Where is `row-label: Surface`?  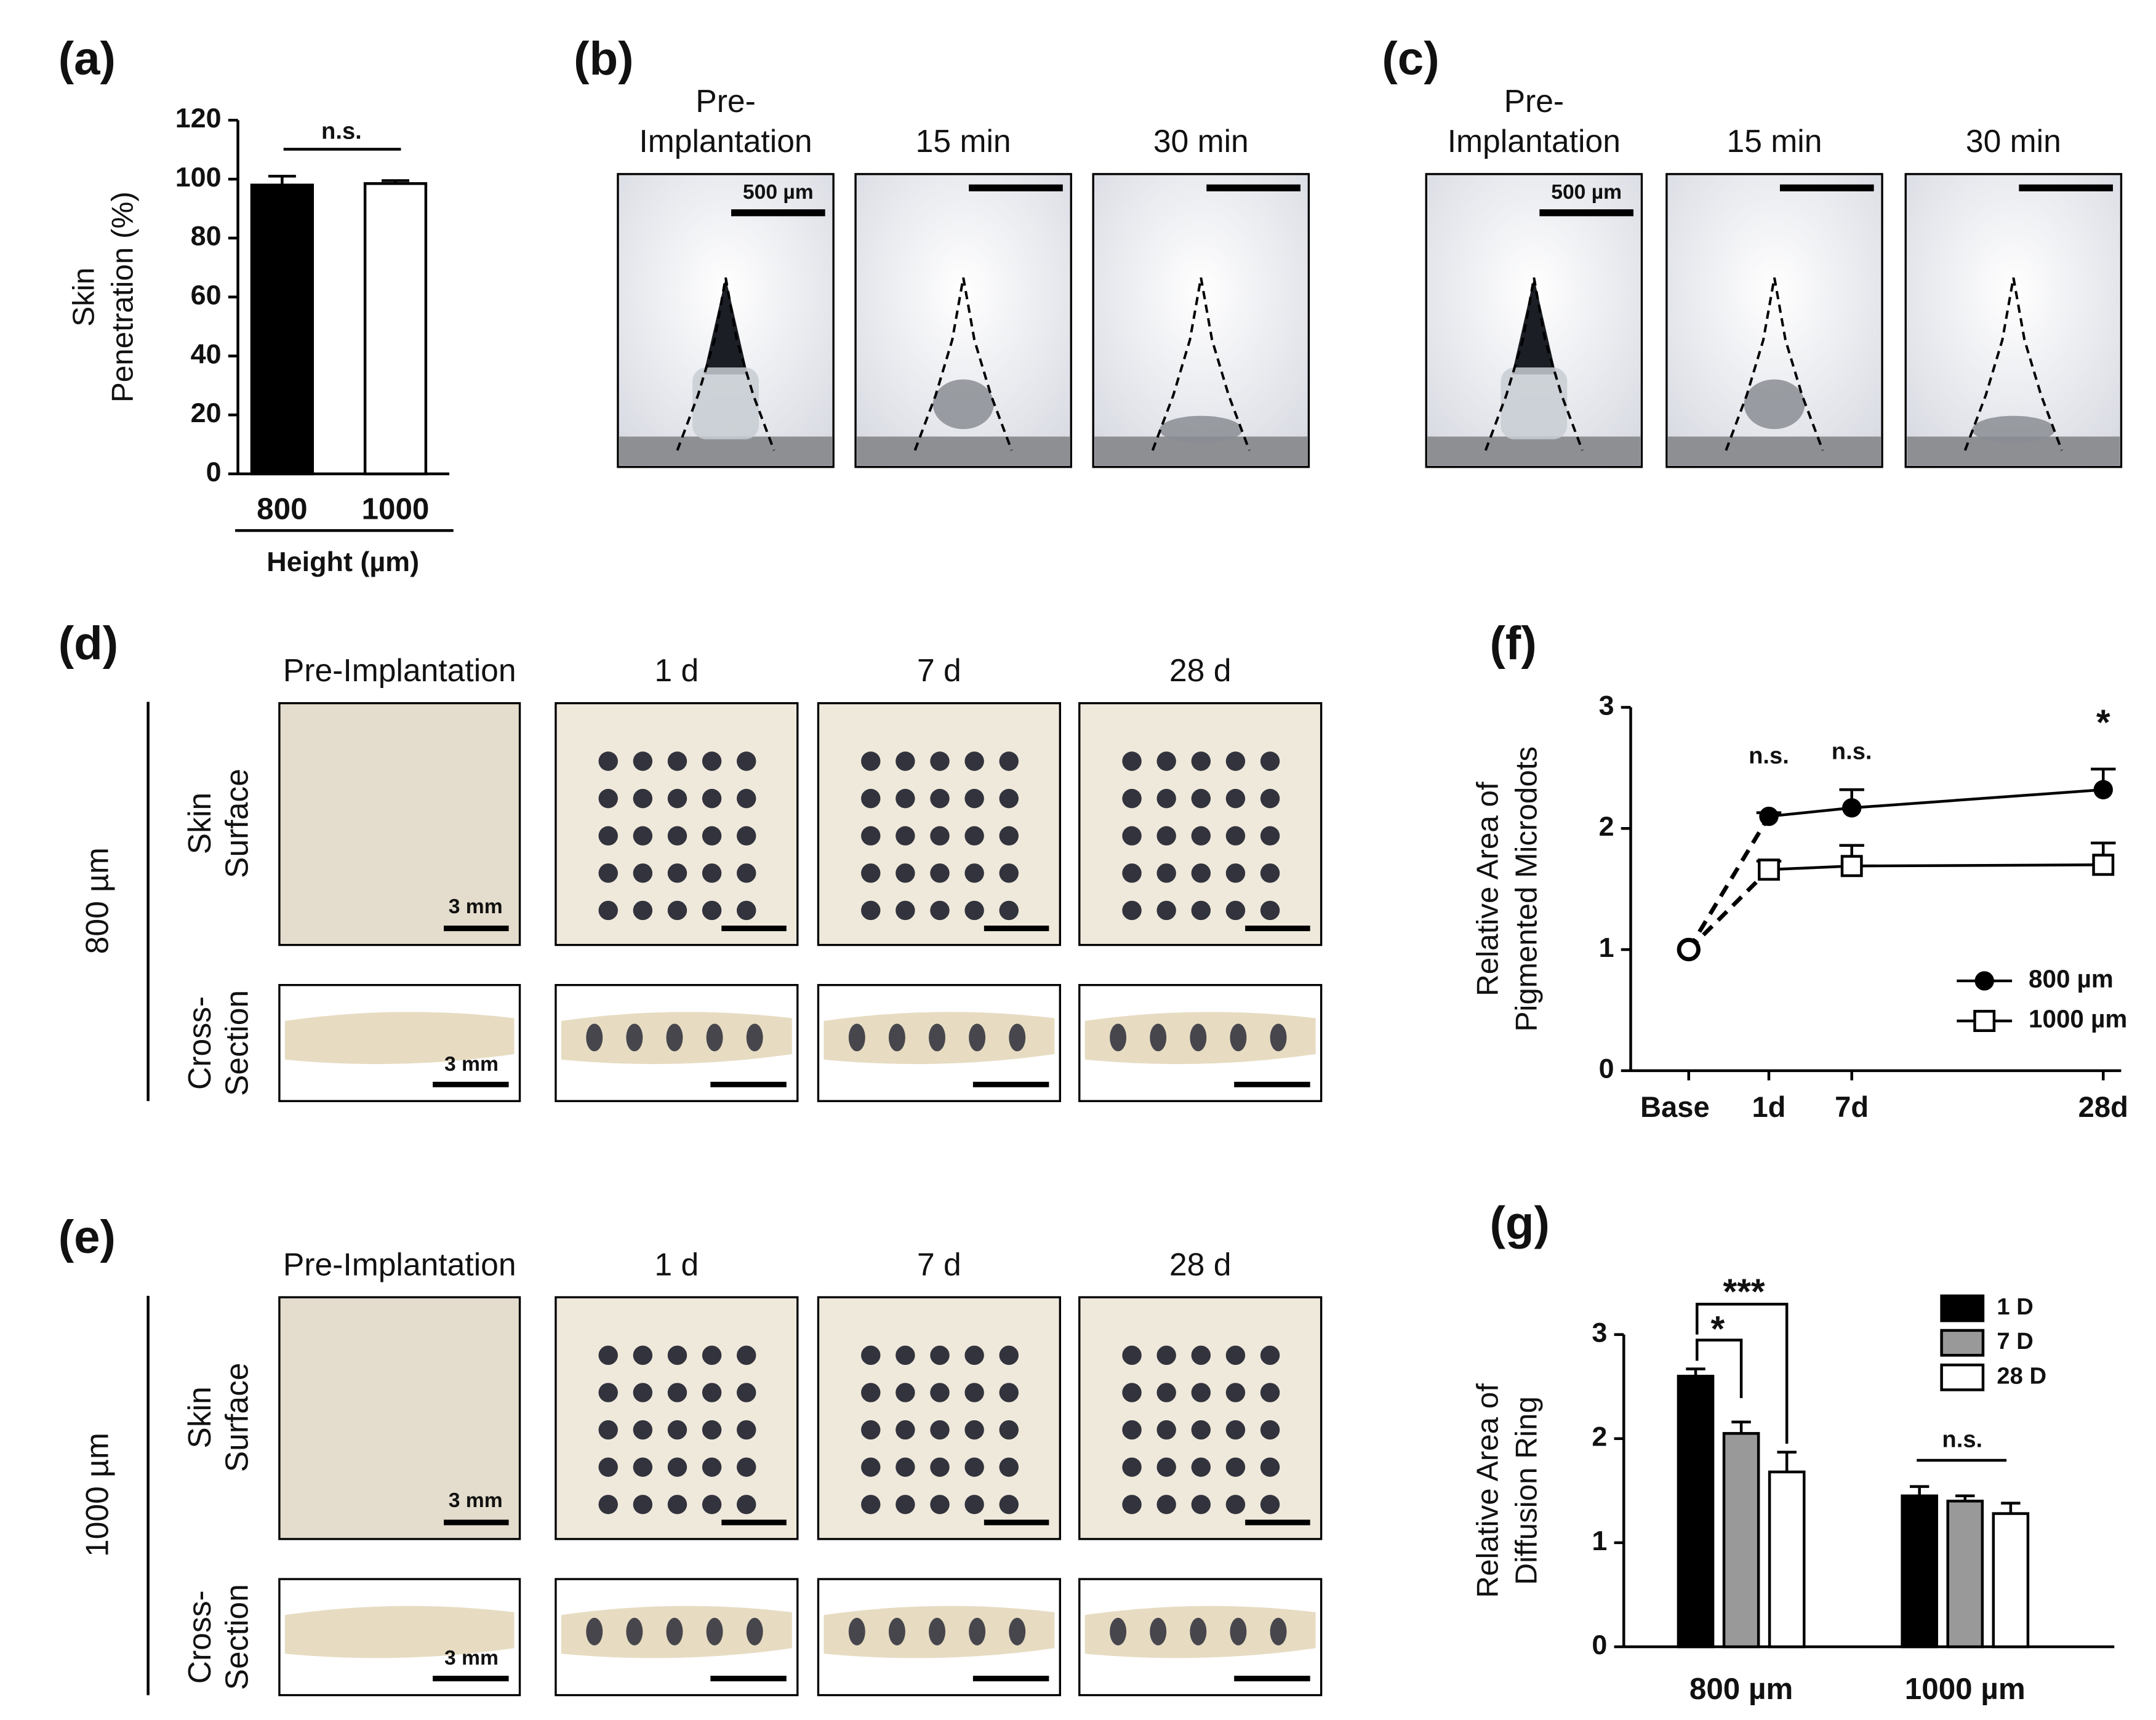 row-label: Surface is located at coordinates (236, 823).